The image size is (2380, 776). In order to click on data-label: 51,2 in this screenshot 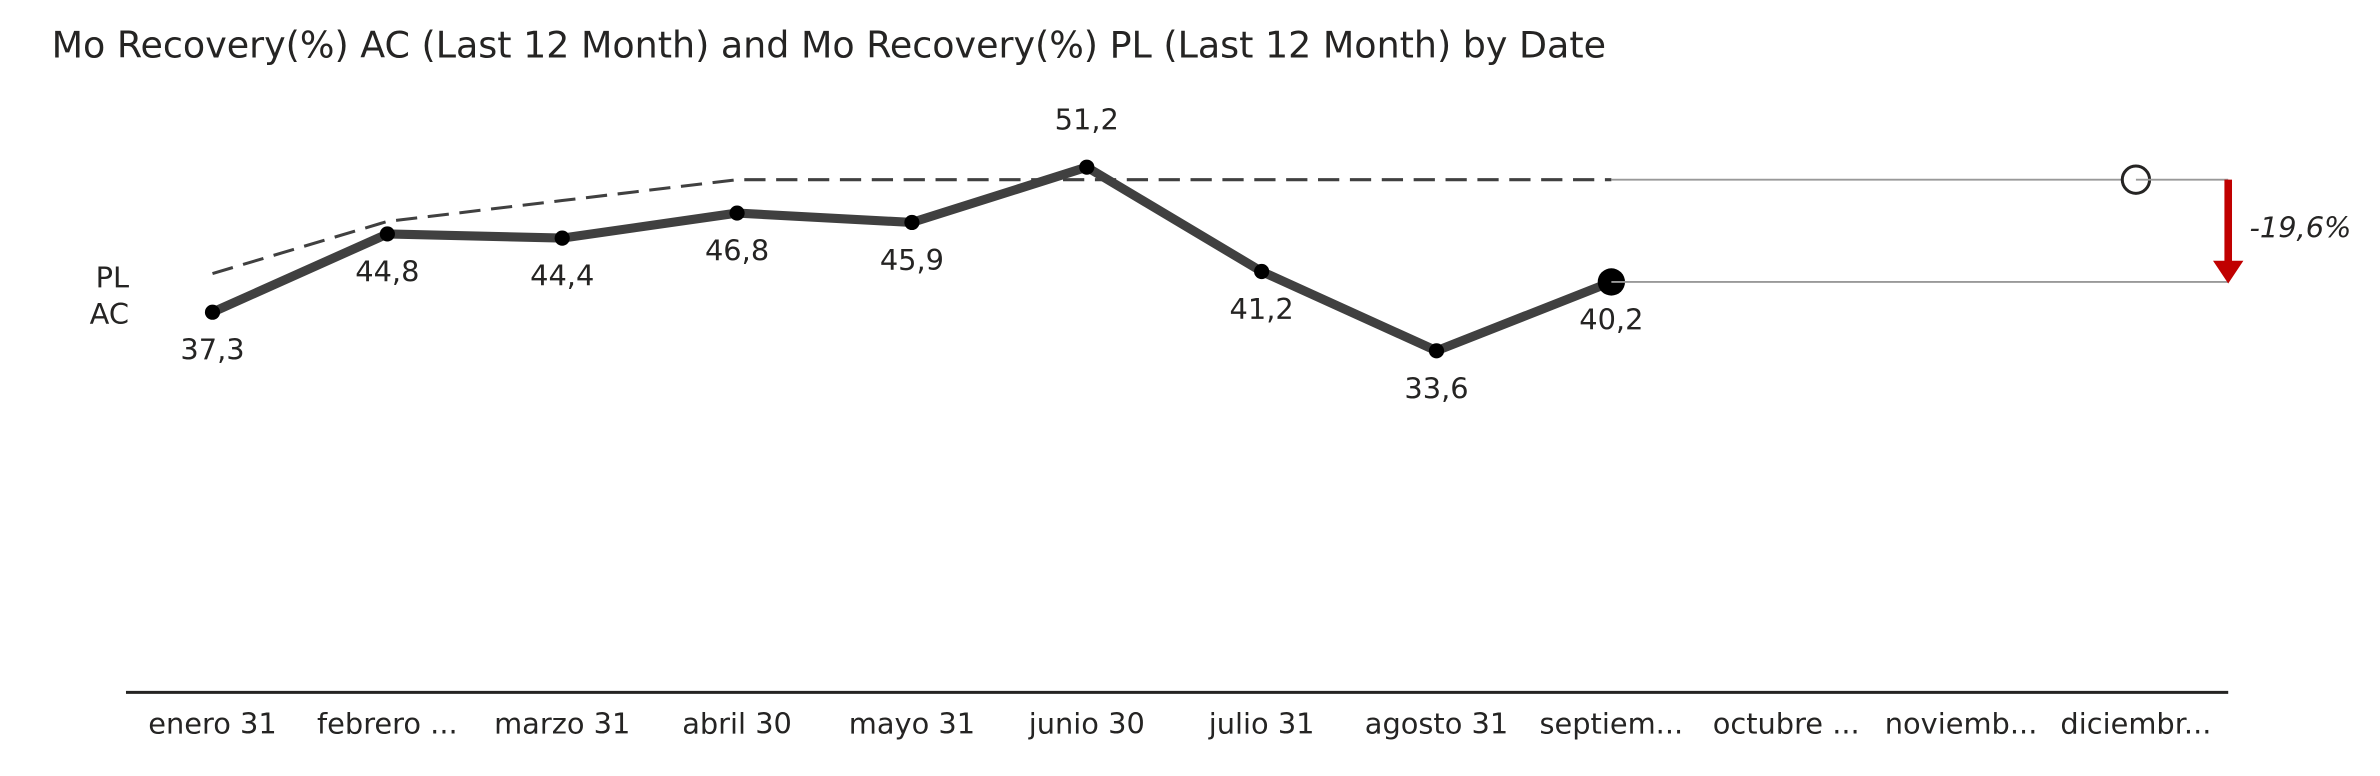, I will do `click(1087, 120)`.